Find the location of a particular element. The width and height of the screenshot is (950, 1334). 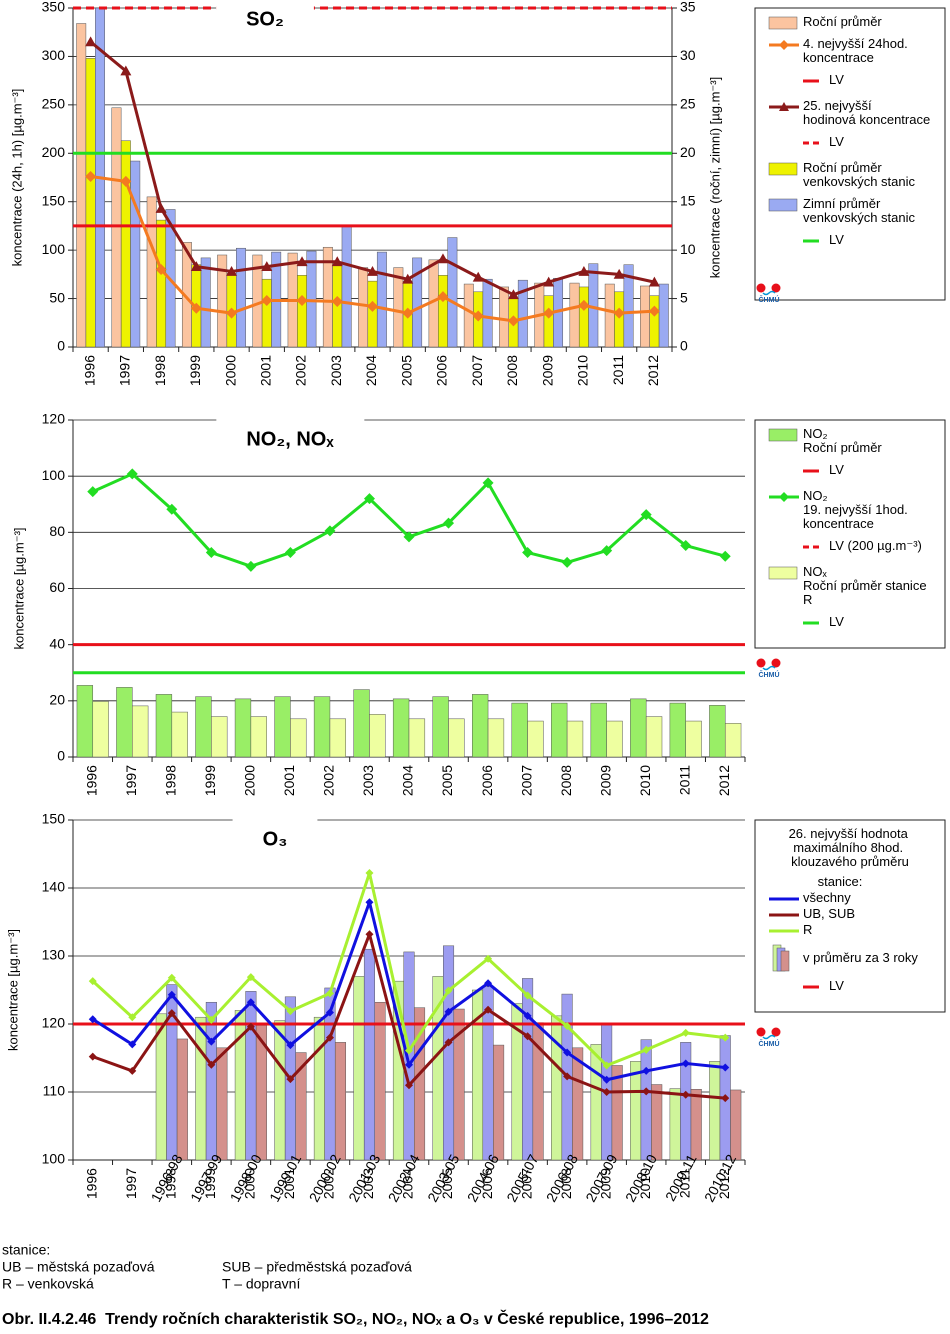

x-tick-label: 2009 is located at coordinates (547, 370).